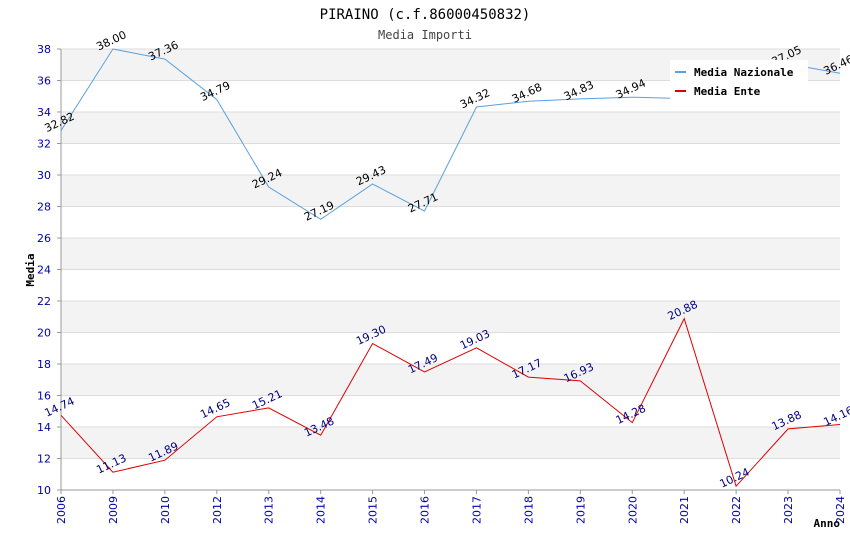  What do you see at coordinates (579, 90) in the screenshot?
I see `data-label: 34.83` at bounding box center [579, 90].